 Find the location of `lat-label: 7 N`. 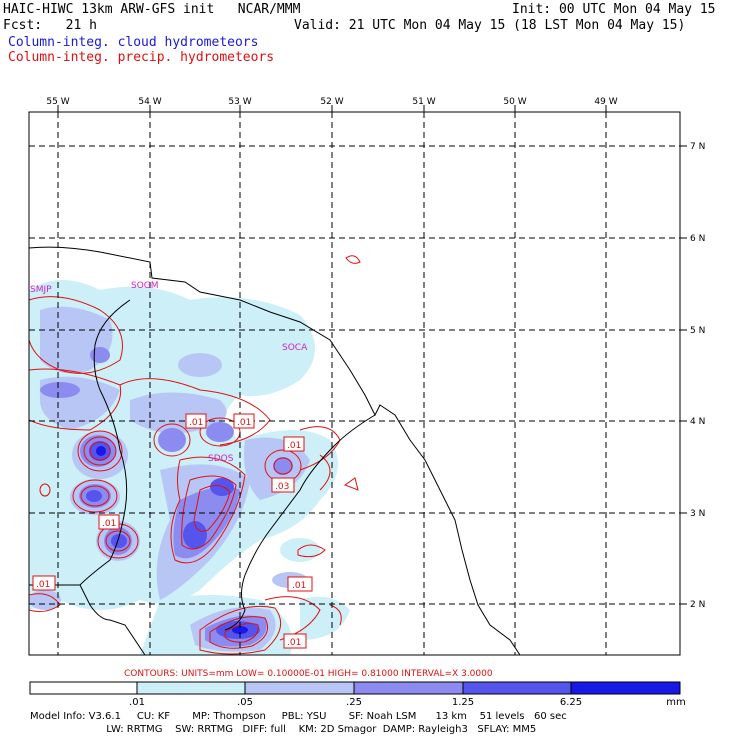

lat-label: 7 N is located at coordinates (697, 147).